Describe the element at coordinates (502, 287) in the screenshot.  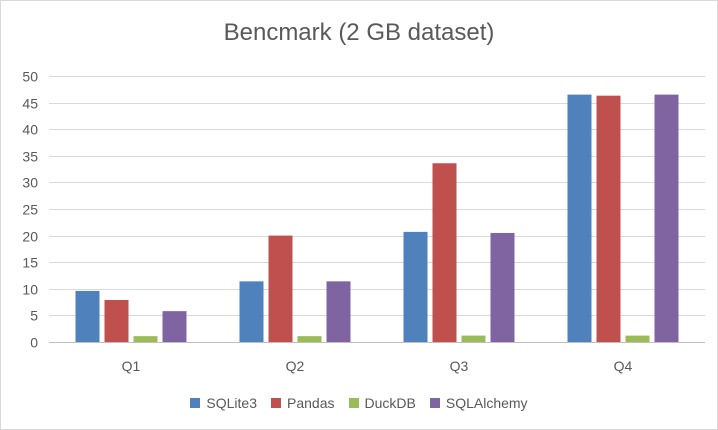
I see `bar-sqlalchemy-q3` at that location.